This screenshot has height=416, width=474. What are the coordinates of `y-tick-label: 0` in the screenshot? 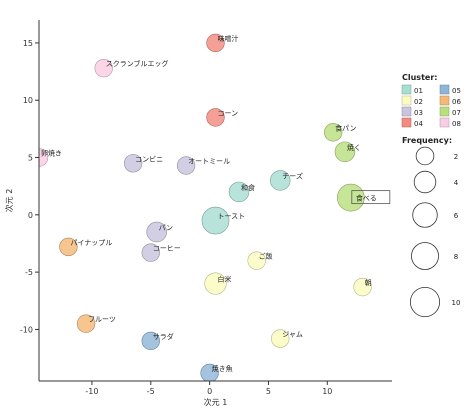 It's located at (30, 215).